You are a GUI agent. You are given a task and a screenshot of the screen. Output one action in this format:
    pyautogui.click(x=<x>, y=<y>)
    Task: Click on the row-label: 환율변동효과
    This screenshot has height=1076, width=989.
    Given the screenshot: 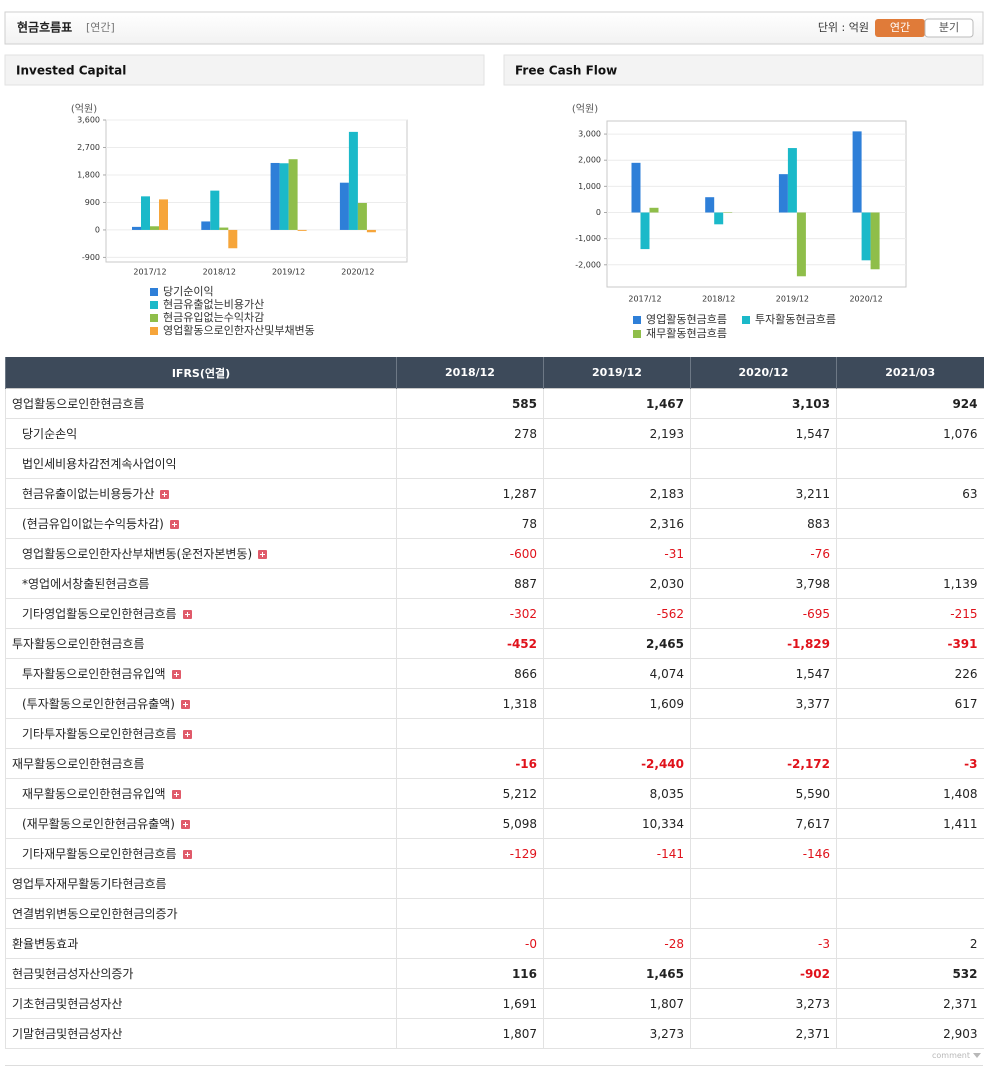 What is the action you would take?
    pyautogui.click(x=45, y=944)
    